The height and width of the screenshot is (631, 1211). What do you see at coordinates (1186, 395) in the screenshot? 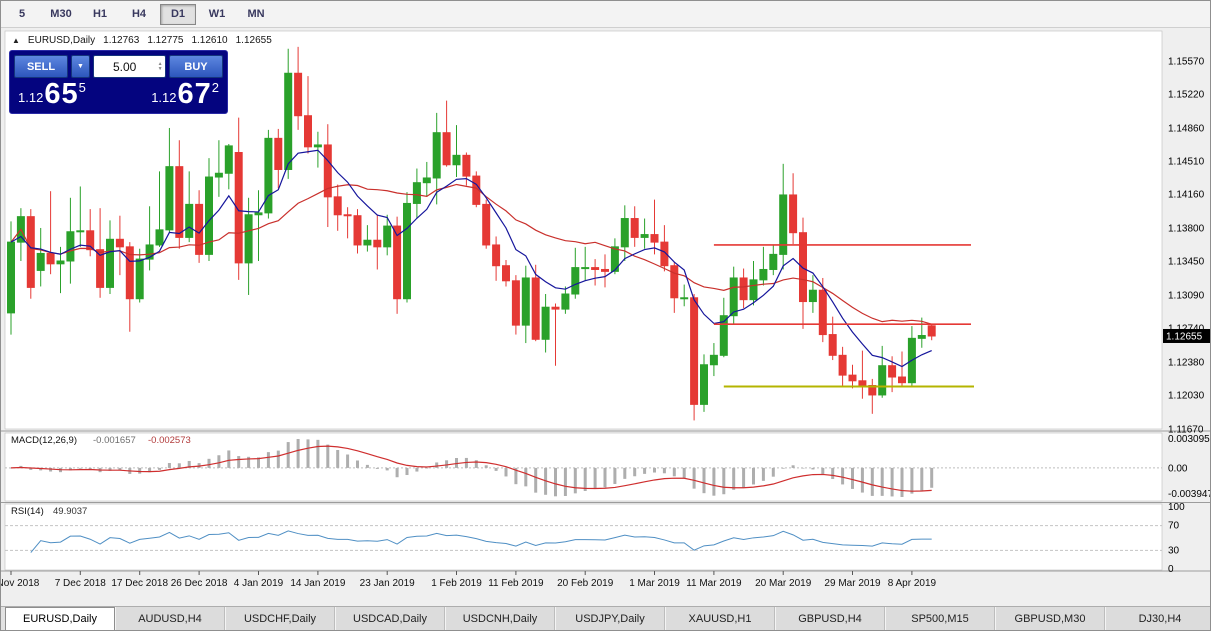
I see `price-scale-label: 1.12030` at bounding box center [1186, 395].